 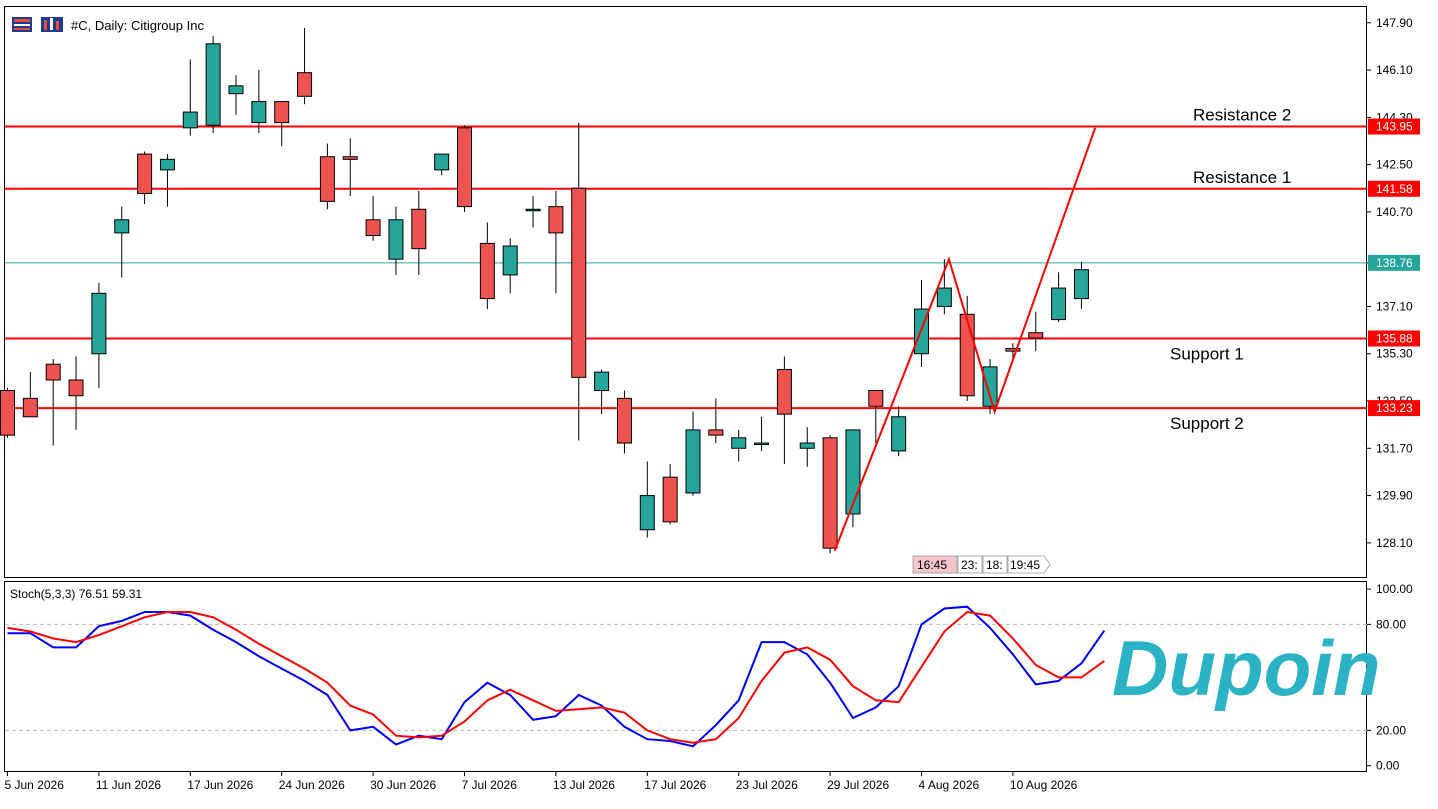 What do you see at coordinates (22, 24) in the screenshot?
I see `chart-menu-icon` at bounding box center [22, 24].